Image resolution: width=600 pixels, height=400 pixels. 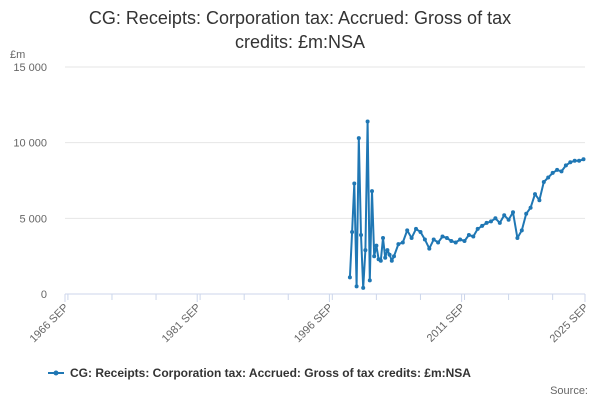 What do you see at coordinates (30, 144) in the screenshot?
I see `y-tick-label: 10 000` at bounding box center [30, 144].